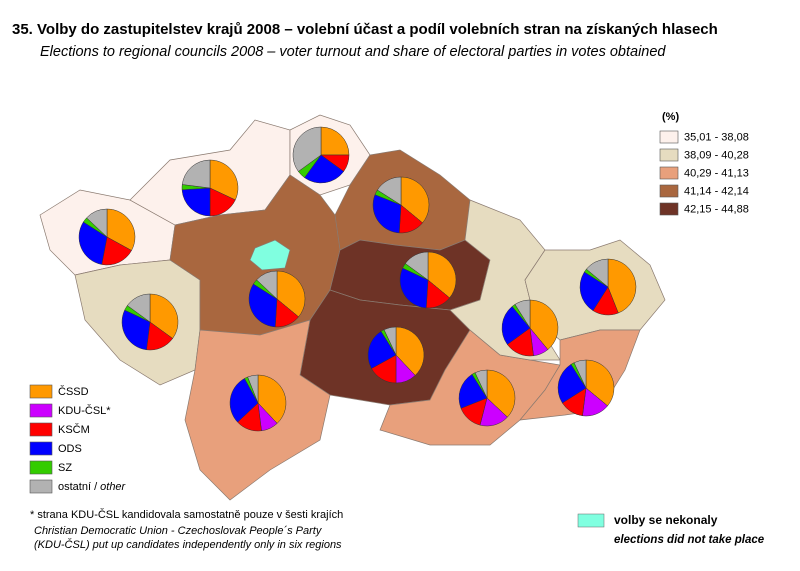 The image size is (800, 571). What do you see at coordinates (666, 520) in the screenshot?
I see `no-election-label: volby se nekonaly` at bounding box center [666, 520].